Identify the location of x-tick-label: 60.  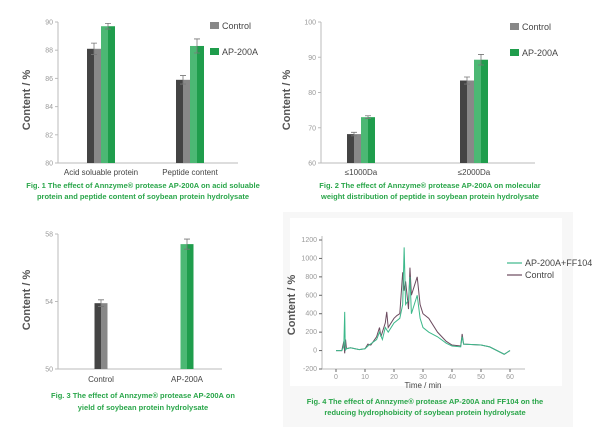
(510, 377).